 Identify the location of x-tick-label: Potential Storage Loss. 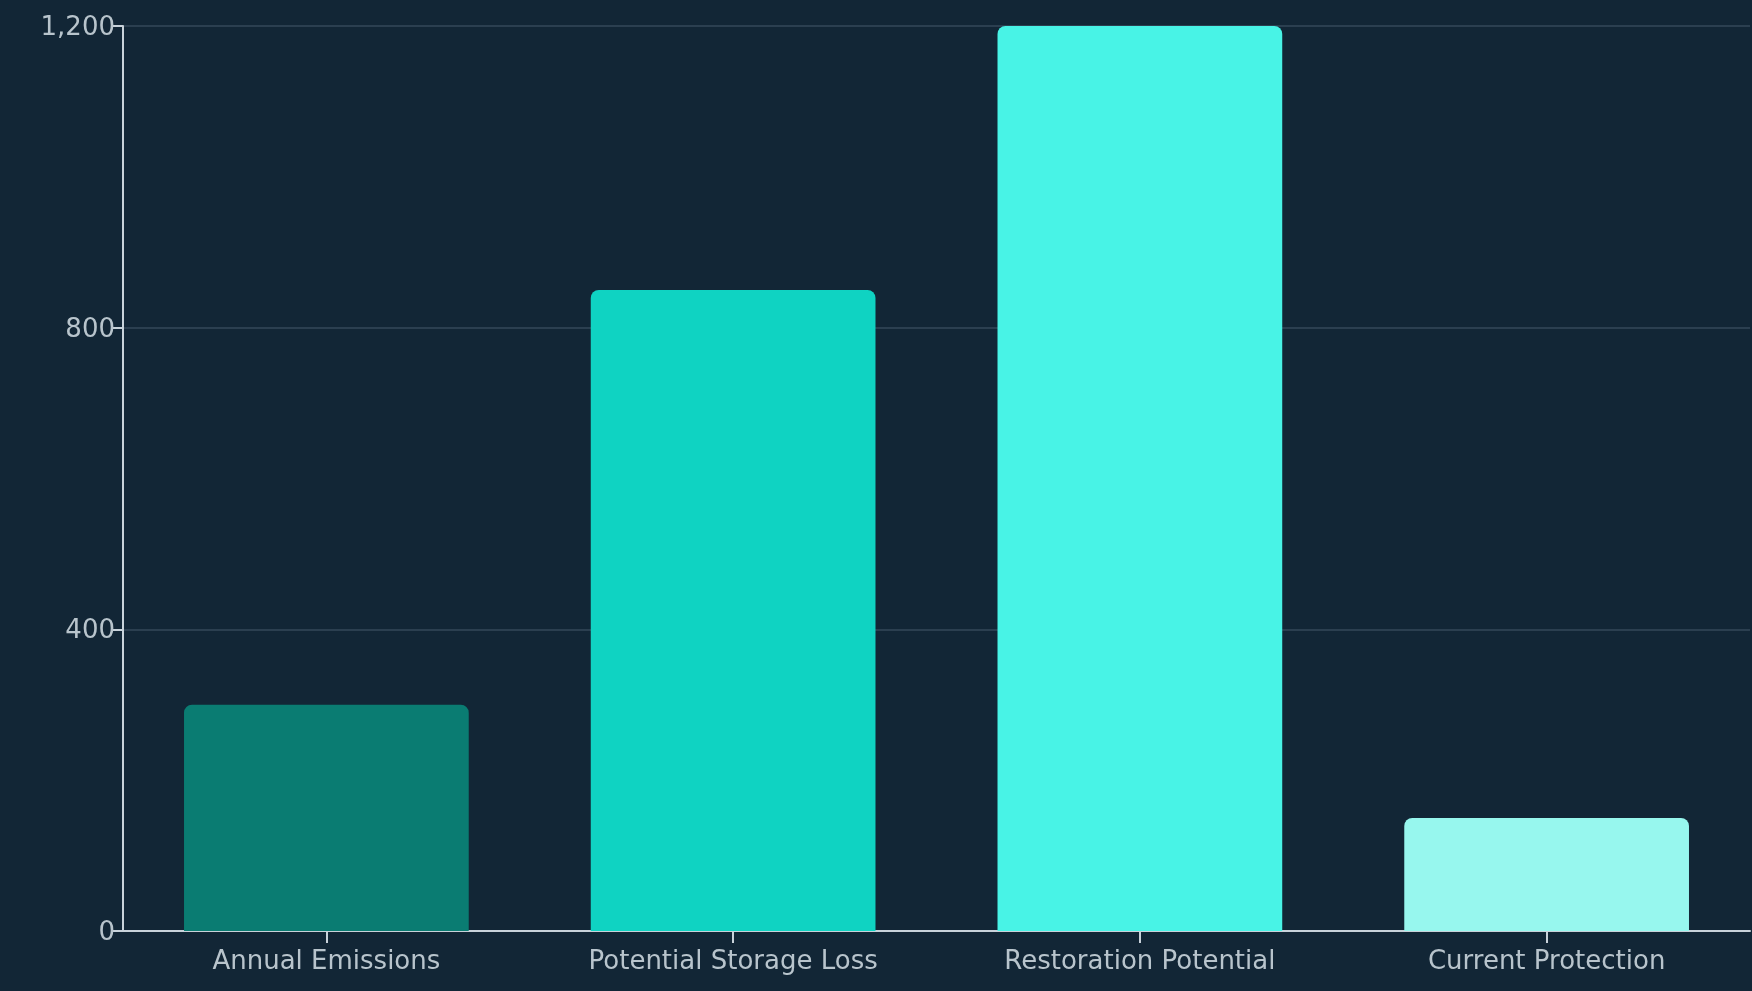
(733, 960).